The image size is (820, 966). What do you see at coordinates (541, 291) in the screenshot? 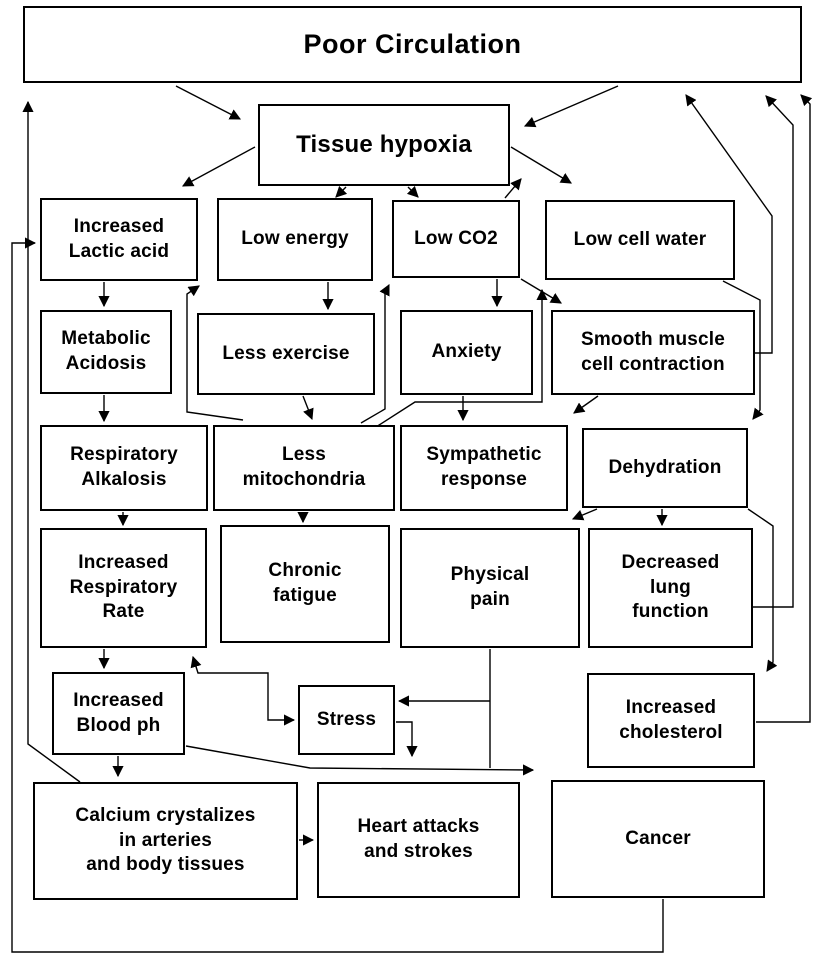
I see `arrow-low-co2-to-smooth-muscle-cell-contraction` at bounding box center [541, 291].